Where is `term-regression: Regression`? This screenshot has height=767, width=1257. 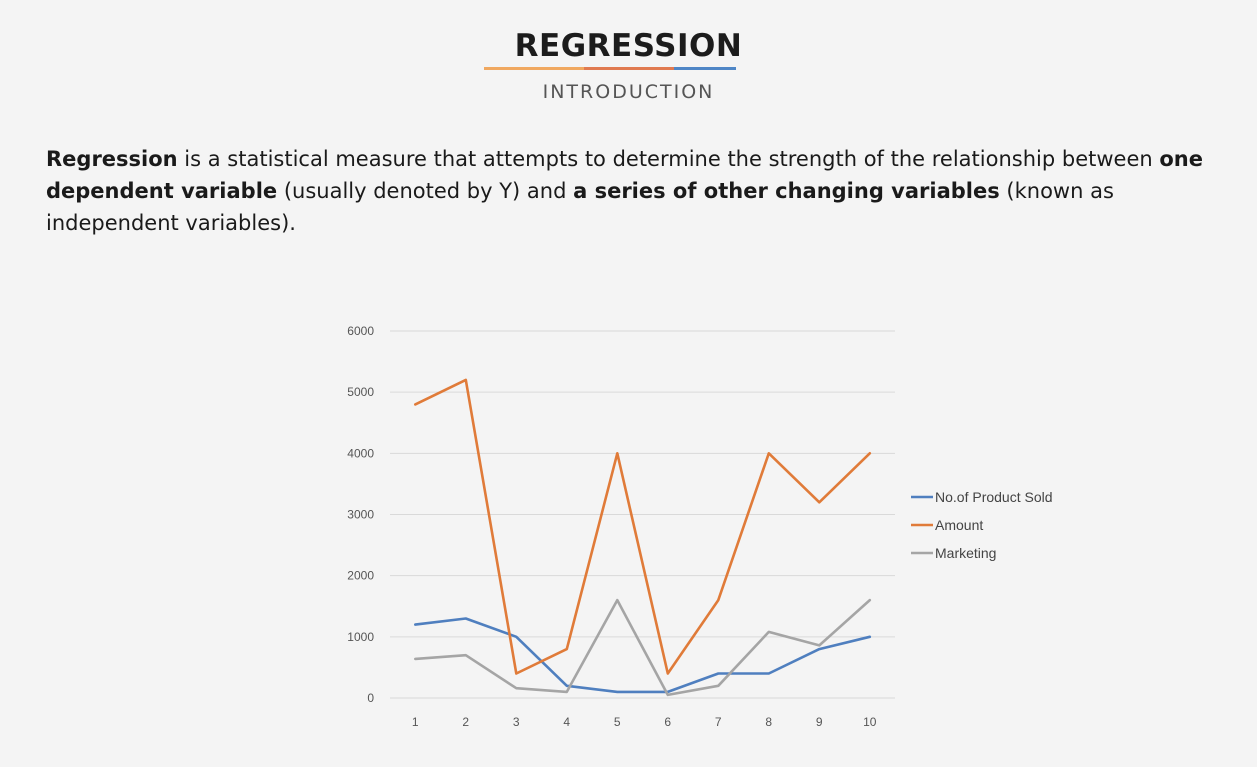
term-regression: Regression is located at coordinates (112, 159).